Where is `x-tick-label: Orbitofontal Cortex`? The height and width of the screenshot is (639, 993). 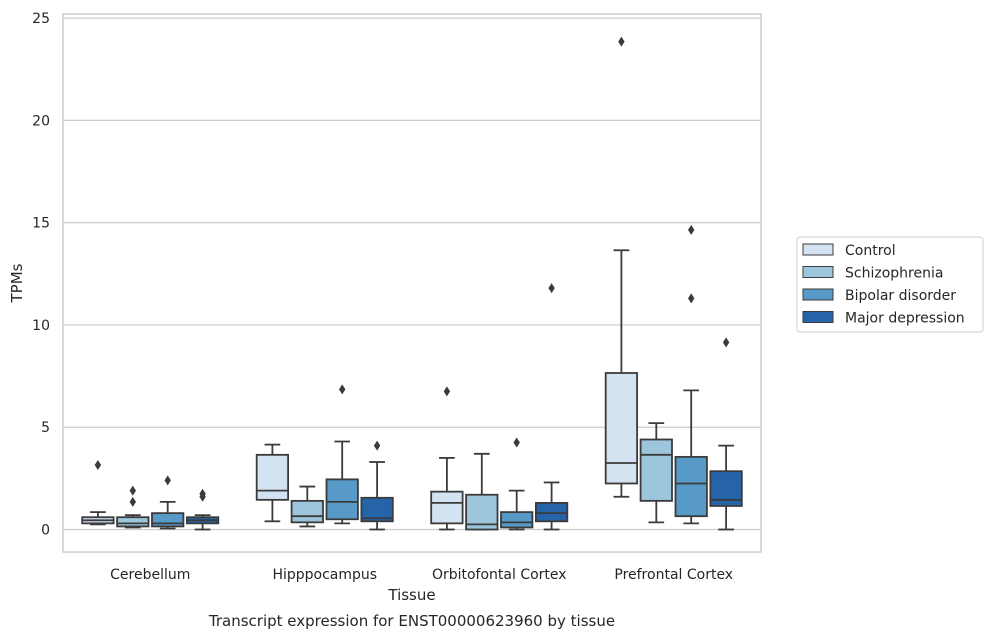
x-tick-label: Orbitofontal Cortex is located at coordinates (499, 575).